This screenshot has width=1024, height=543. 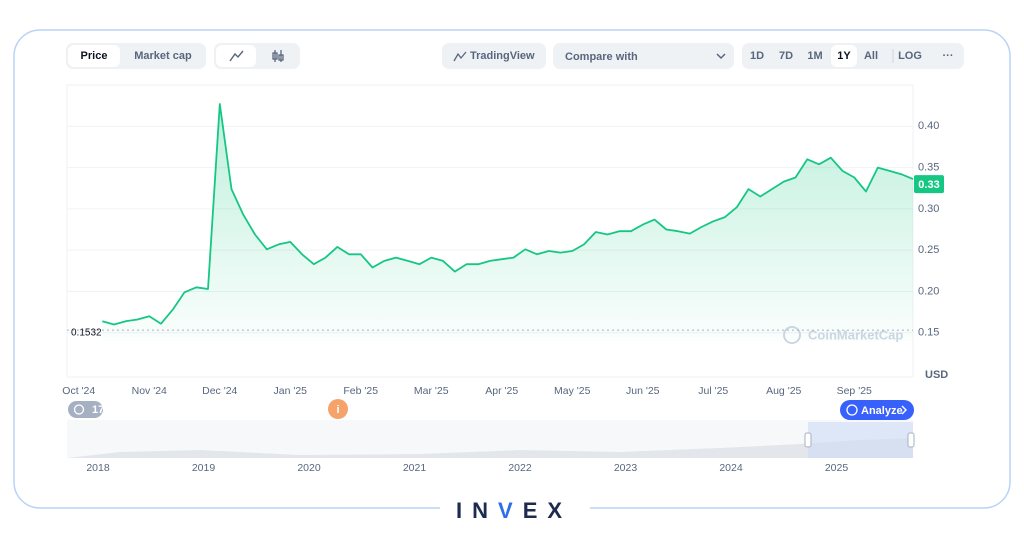 What do you see at coordinates (490, 448) in the screenshot?
I see `navigator-area` at bounding box center [490, 448].